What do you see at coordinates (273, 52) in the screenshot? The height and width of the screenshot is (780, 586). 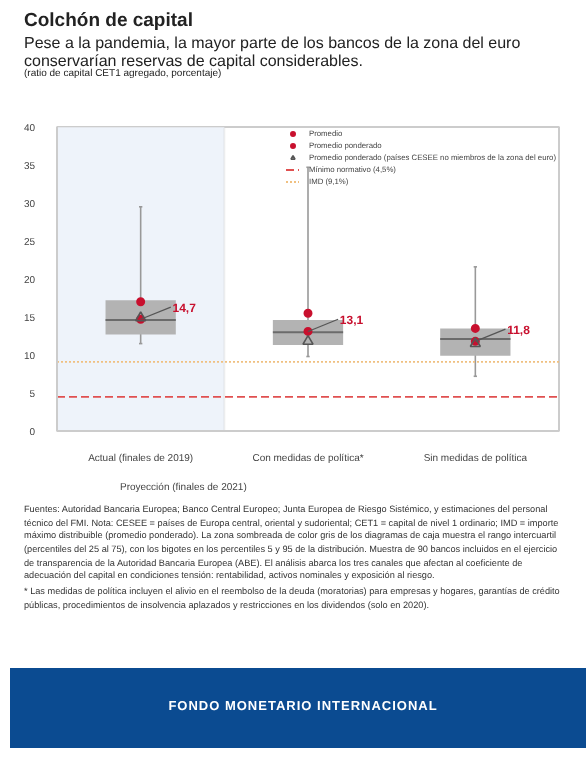 I see `chart-subtitle: Pese a la pandemia, la mayor parte de los bancos de la zona del euro conservarían reservas de capital considerables.` at bounding box center [273, 52].